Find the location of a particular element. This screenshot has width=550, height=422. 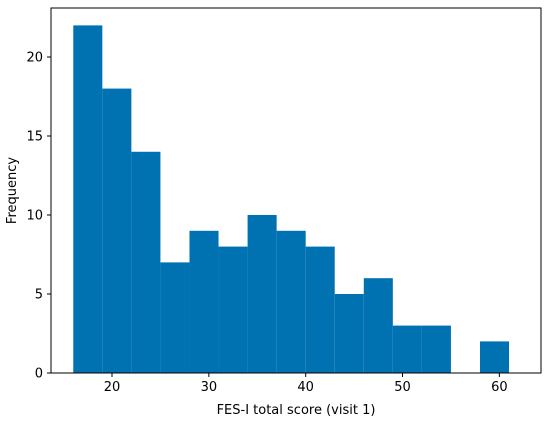

y-tick-label: 10 is located at coordinates (34, 215).